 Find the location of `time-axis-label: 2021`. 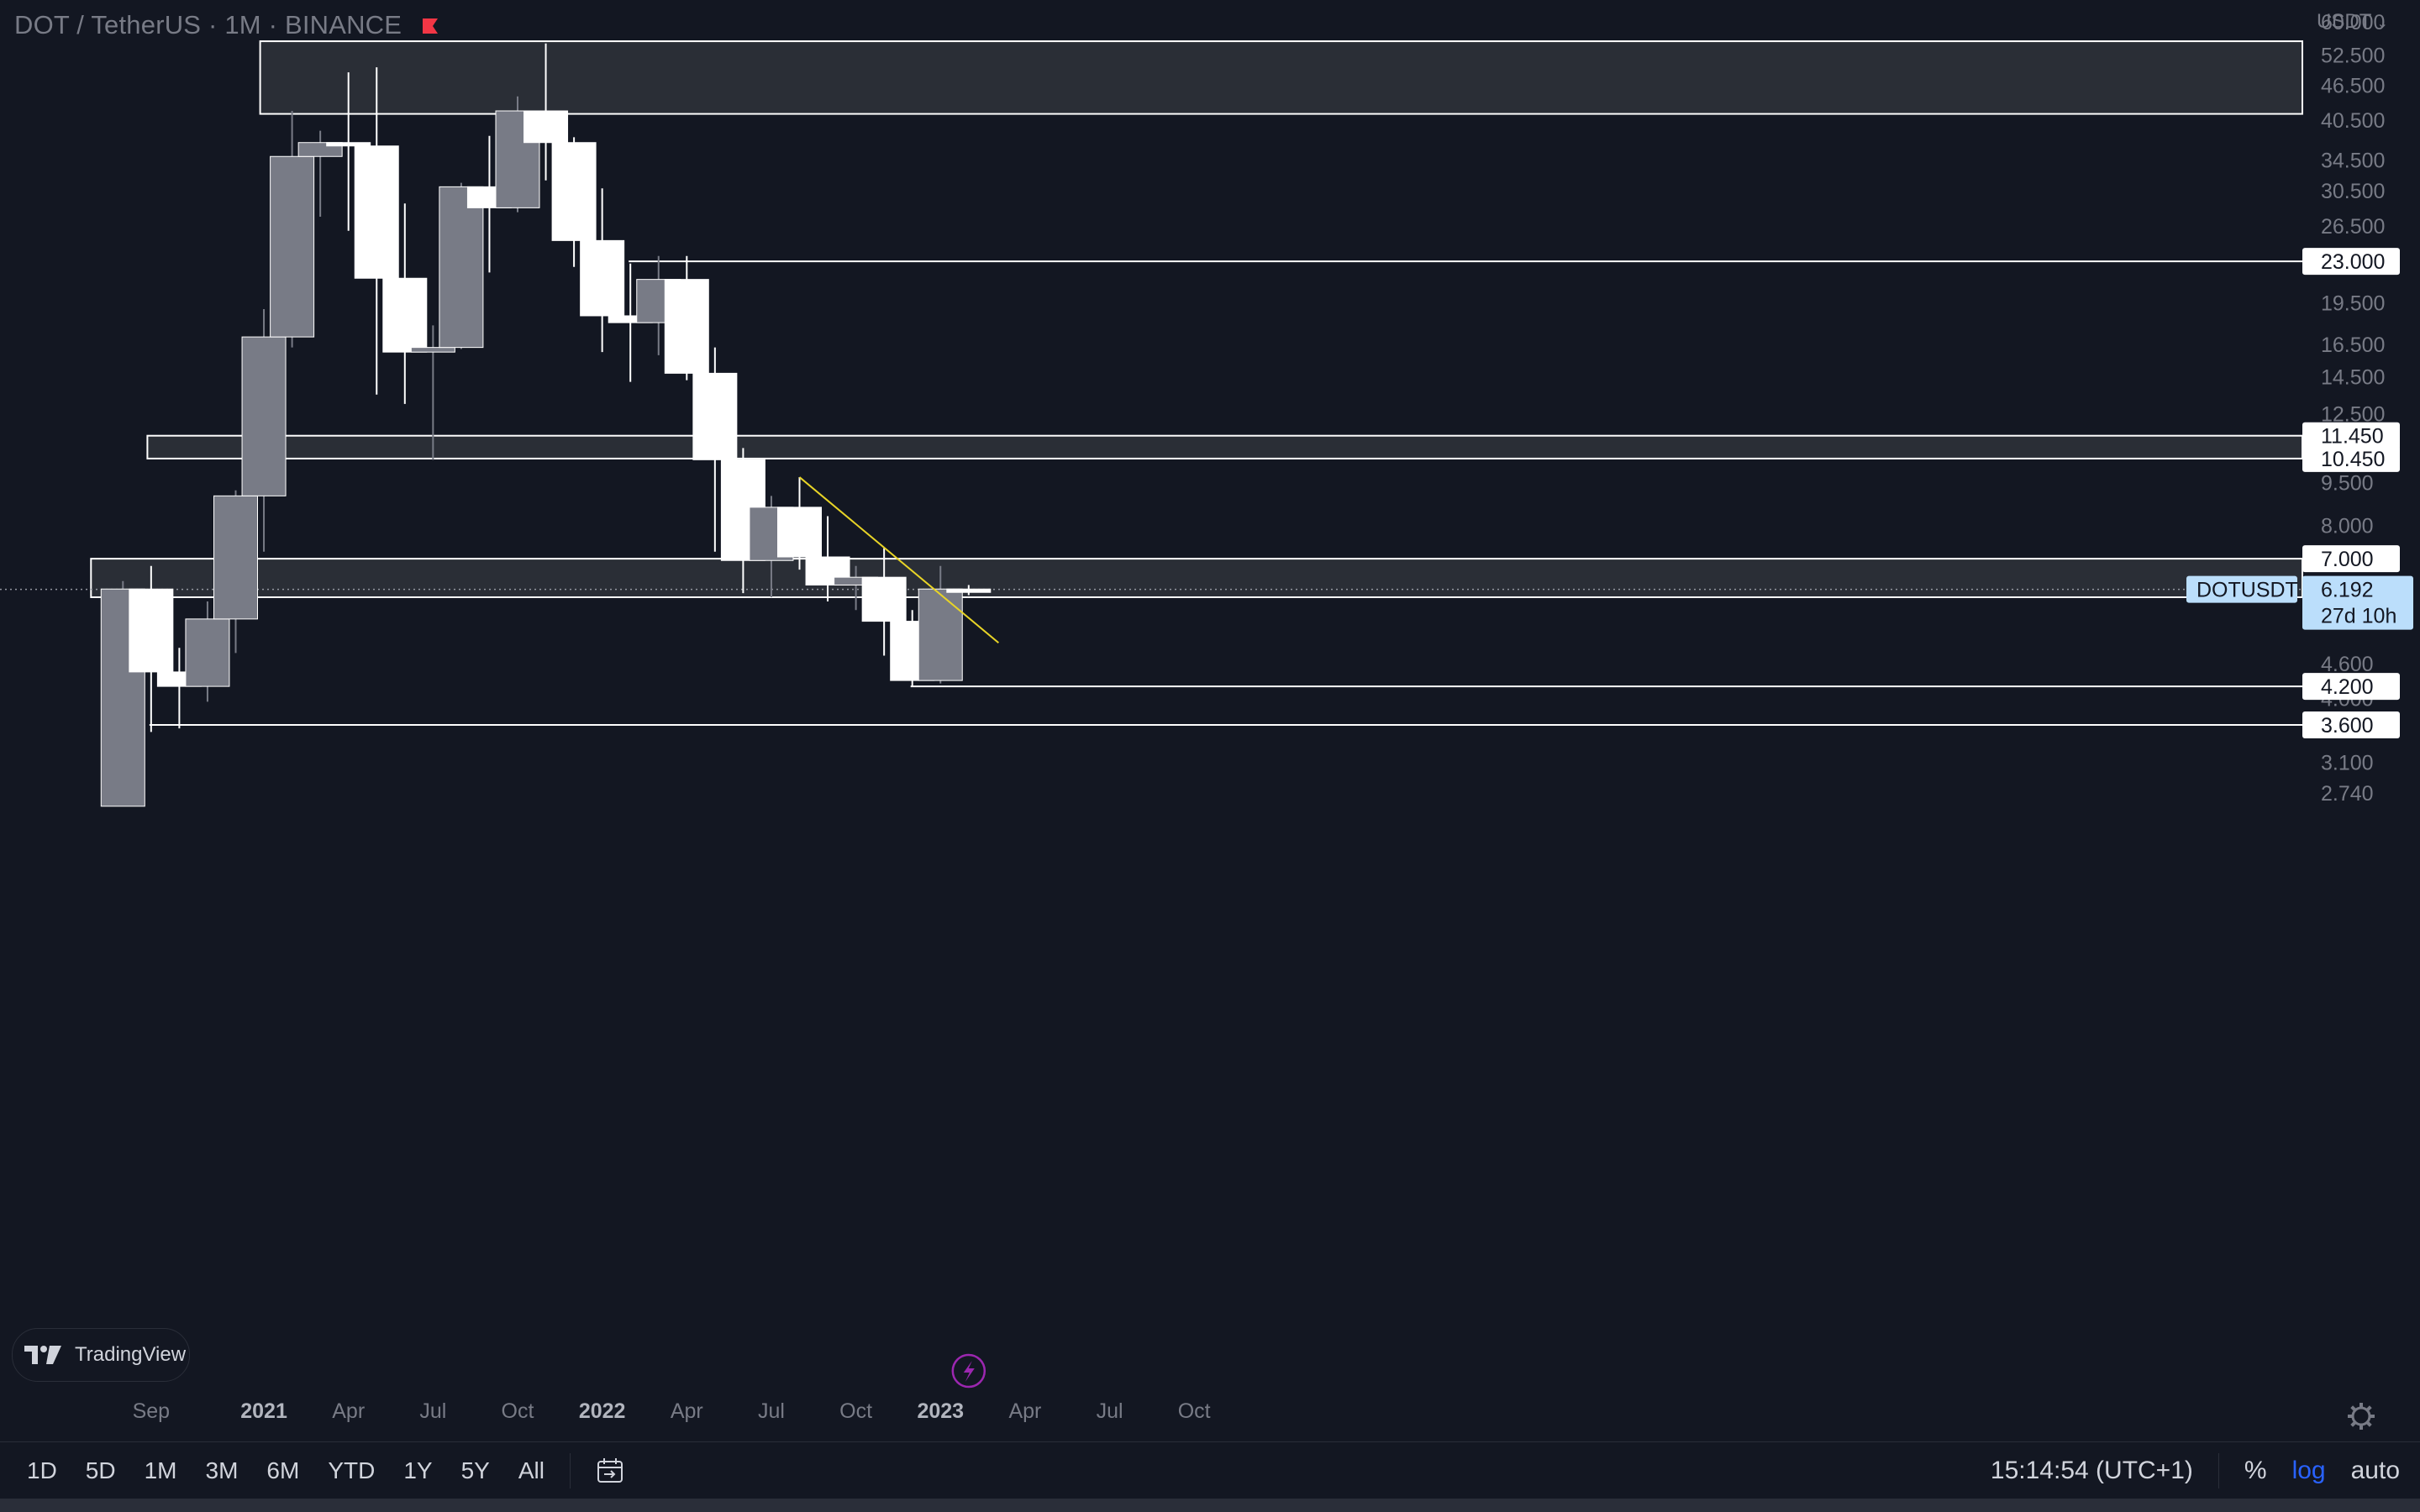

time-axis-label: 2021 is located at coordinates (263, 1411).